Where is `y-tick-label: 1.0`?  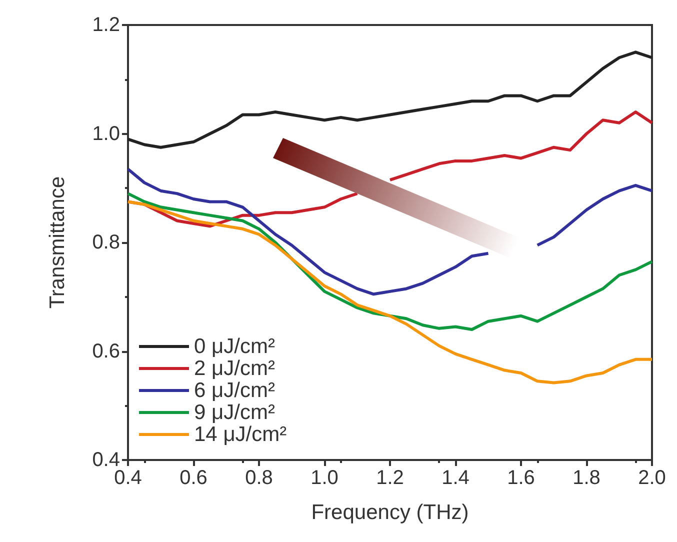 y-tick-label: 1.0 is located at coordinates (106, 133).